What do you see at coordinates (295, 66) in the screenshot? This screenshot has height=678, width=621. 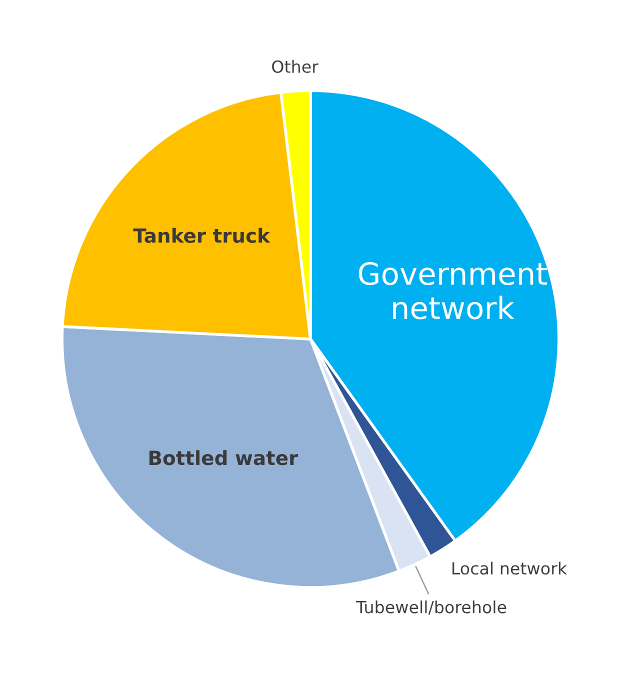 I see `slice-label: Other` at bounding box center [295, 66].